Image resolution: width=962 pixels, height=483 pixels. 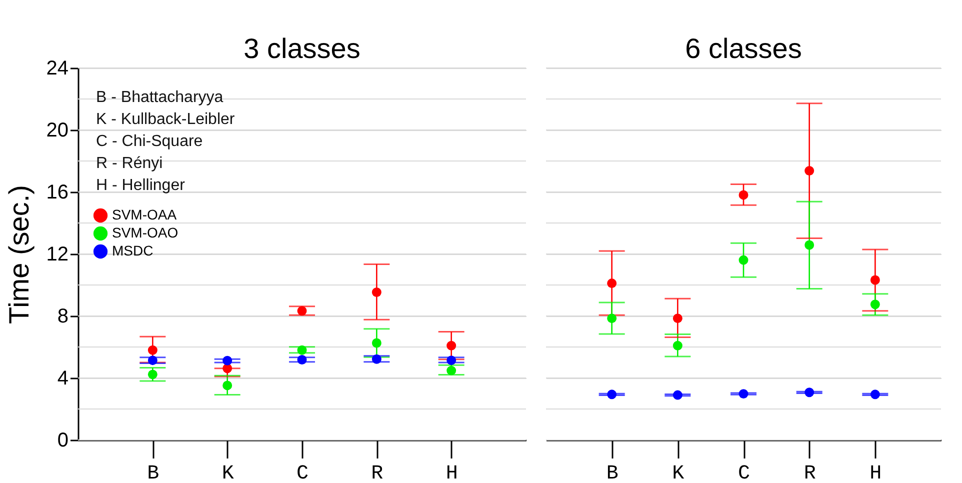 What do you see at coordinates (302, 48) in the screenshot?
I see `chart-title: 3 classes` at bounding box center [302, 48].